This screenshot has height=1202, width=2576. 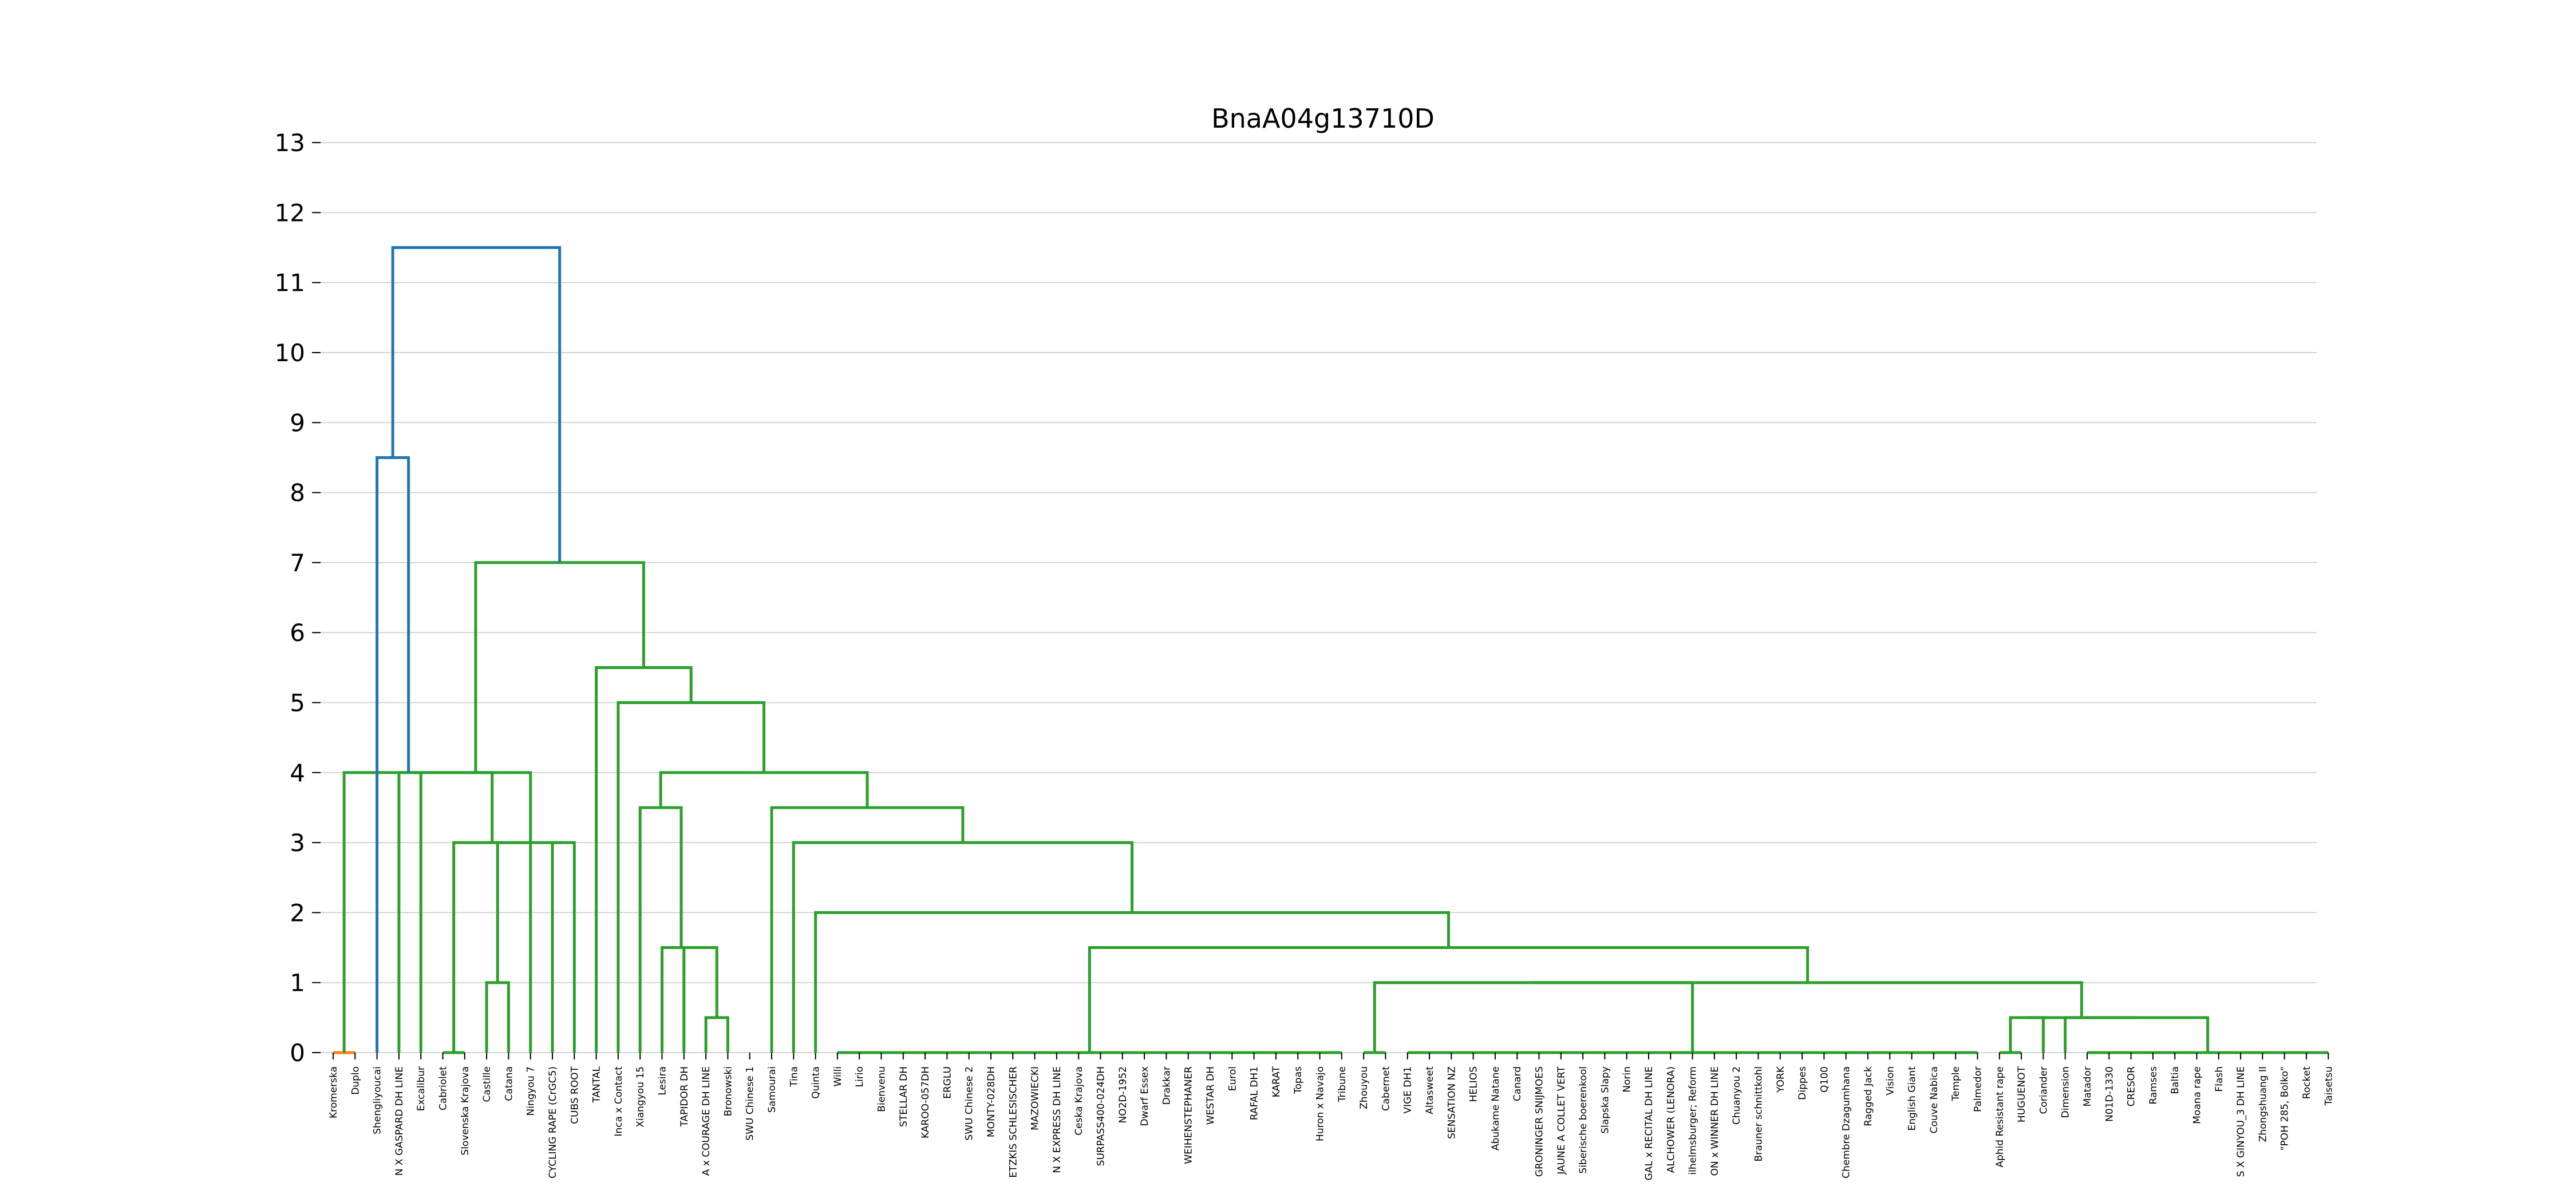 I want to click on leaf-label: Ningyou 7, so click(x=531, y=1091).